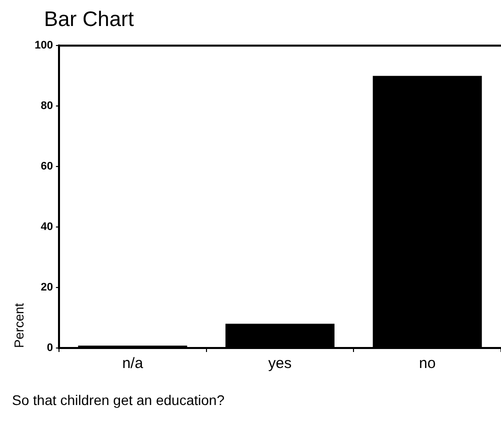 Image resolution: width=501 pixels, height=426 pixels. What do you see at coordinates (46, 106) in the screenshot?
I see `y-tick-label: 80` at bounding box center [46, 106].